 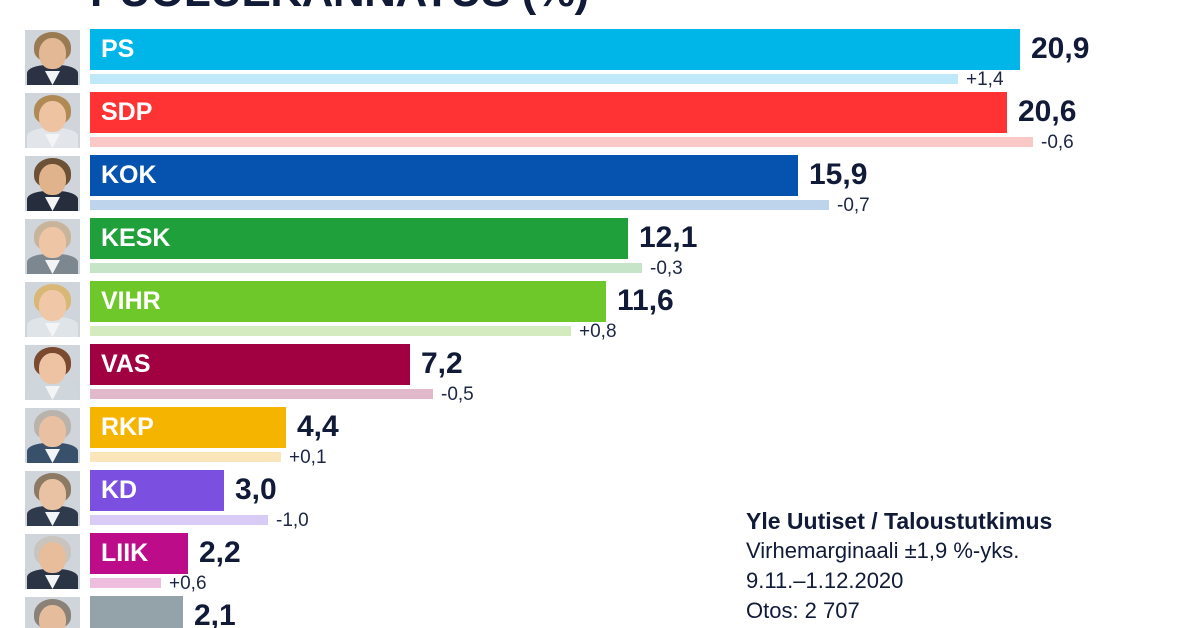 I want to click on party-change-label: -1,0, so click(x=292, y=520).